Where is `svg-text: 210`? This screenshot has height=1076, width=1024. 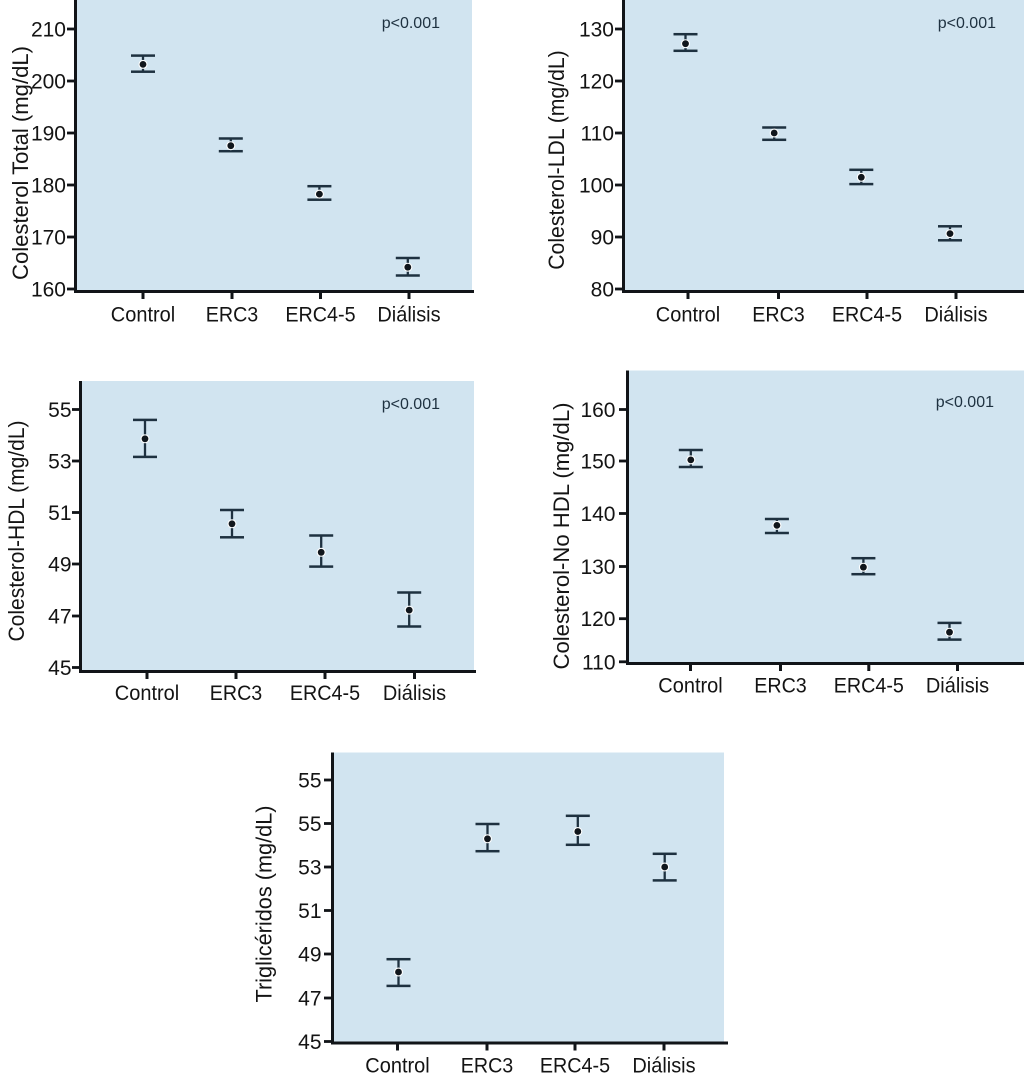
svg-text: 210 is located at coordinates (48, 30).